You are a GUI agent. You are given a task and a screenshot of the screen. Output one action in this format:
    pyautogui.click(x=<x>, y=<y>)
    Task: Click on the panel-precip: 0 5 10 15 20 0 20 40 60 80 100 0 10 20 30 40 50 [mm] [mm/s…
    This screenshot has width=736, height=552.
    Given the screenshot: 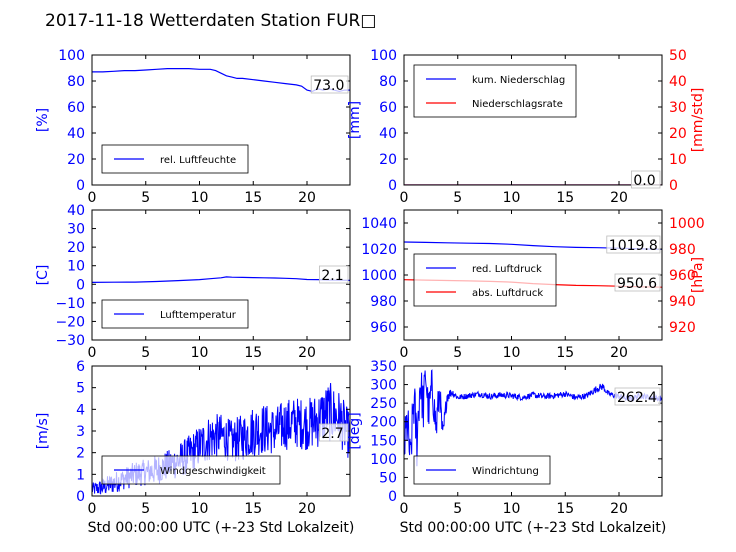 What is the action you would take?
    pyautogui.click(x=526, y=127)
    